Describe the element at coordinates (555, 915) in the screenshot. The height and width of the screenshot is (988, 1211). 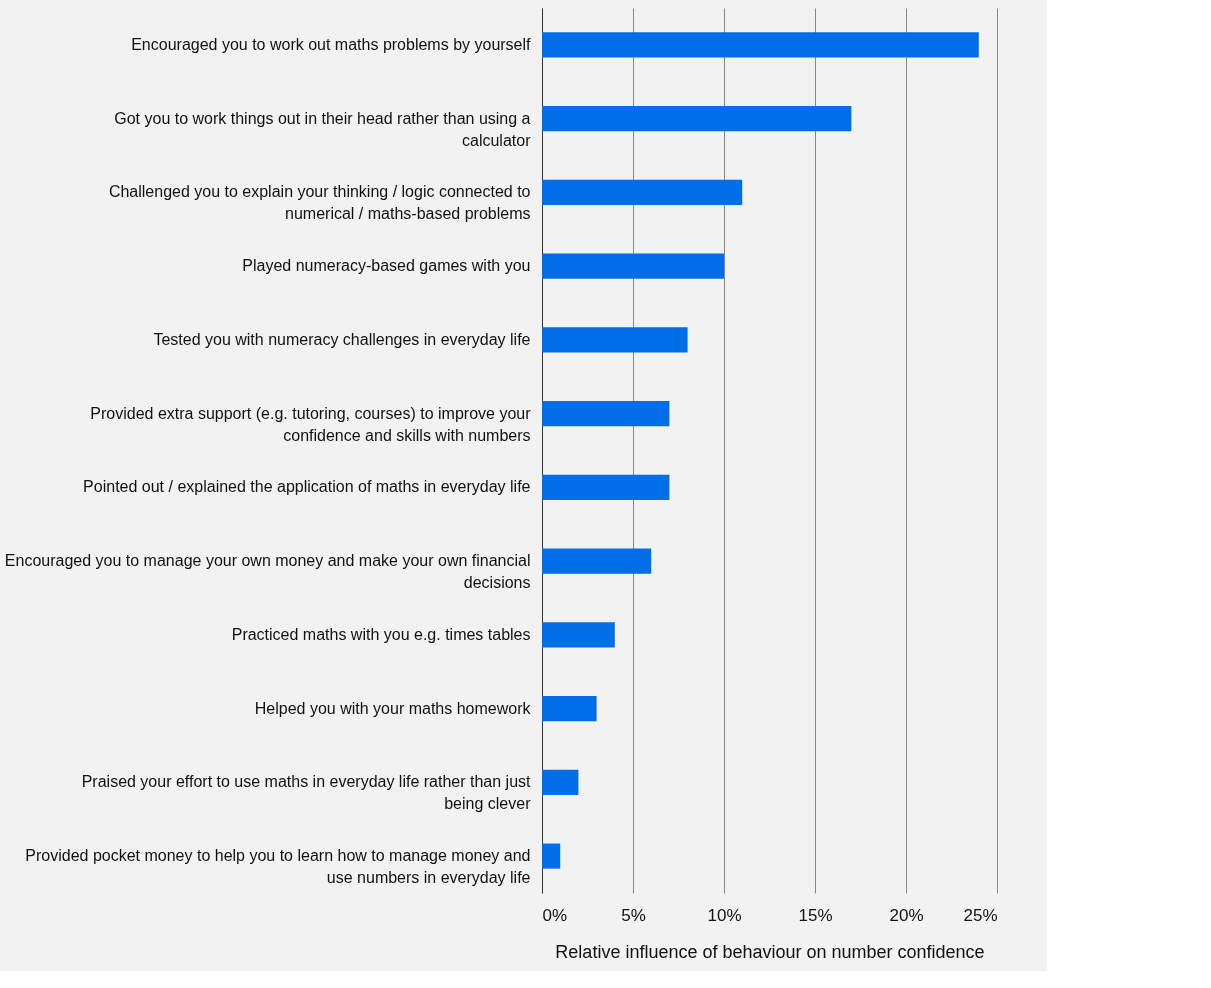
I see `x-tick-label: 0%` at that location.